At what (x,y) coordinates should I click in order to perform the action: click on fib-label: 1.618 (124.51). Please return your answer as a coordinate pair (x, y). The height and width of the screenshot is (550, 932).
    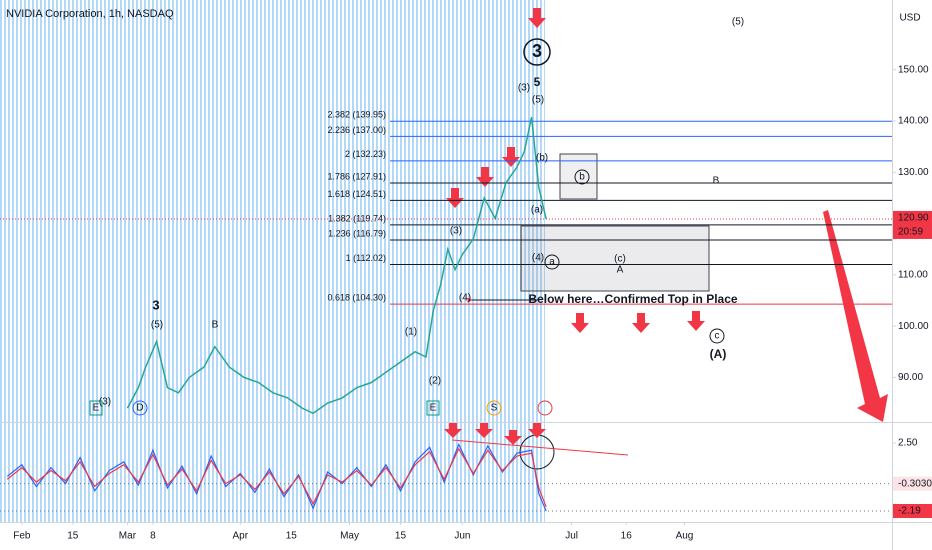
    Looking at the image, I should click on (356, 194).